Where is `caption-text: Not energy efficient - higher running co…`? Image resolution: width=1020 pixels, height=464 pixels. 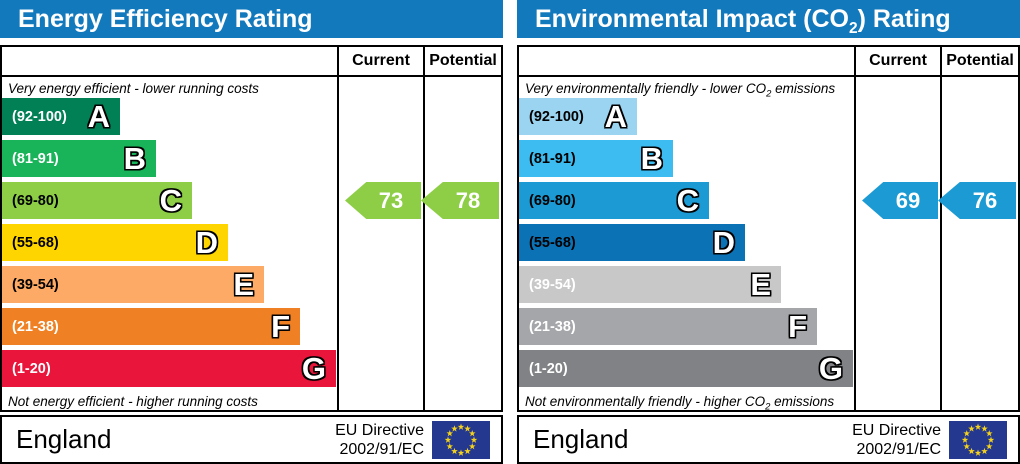
caption-text: Not energy efficient - higher running co… is located at coordinates (133, 401).